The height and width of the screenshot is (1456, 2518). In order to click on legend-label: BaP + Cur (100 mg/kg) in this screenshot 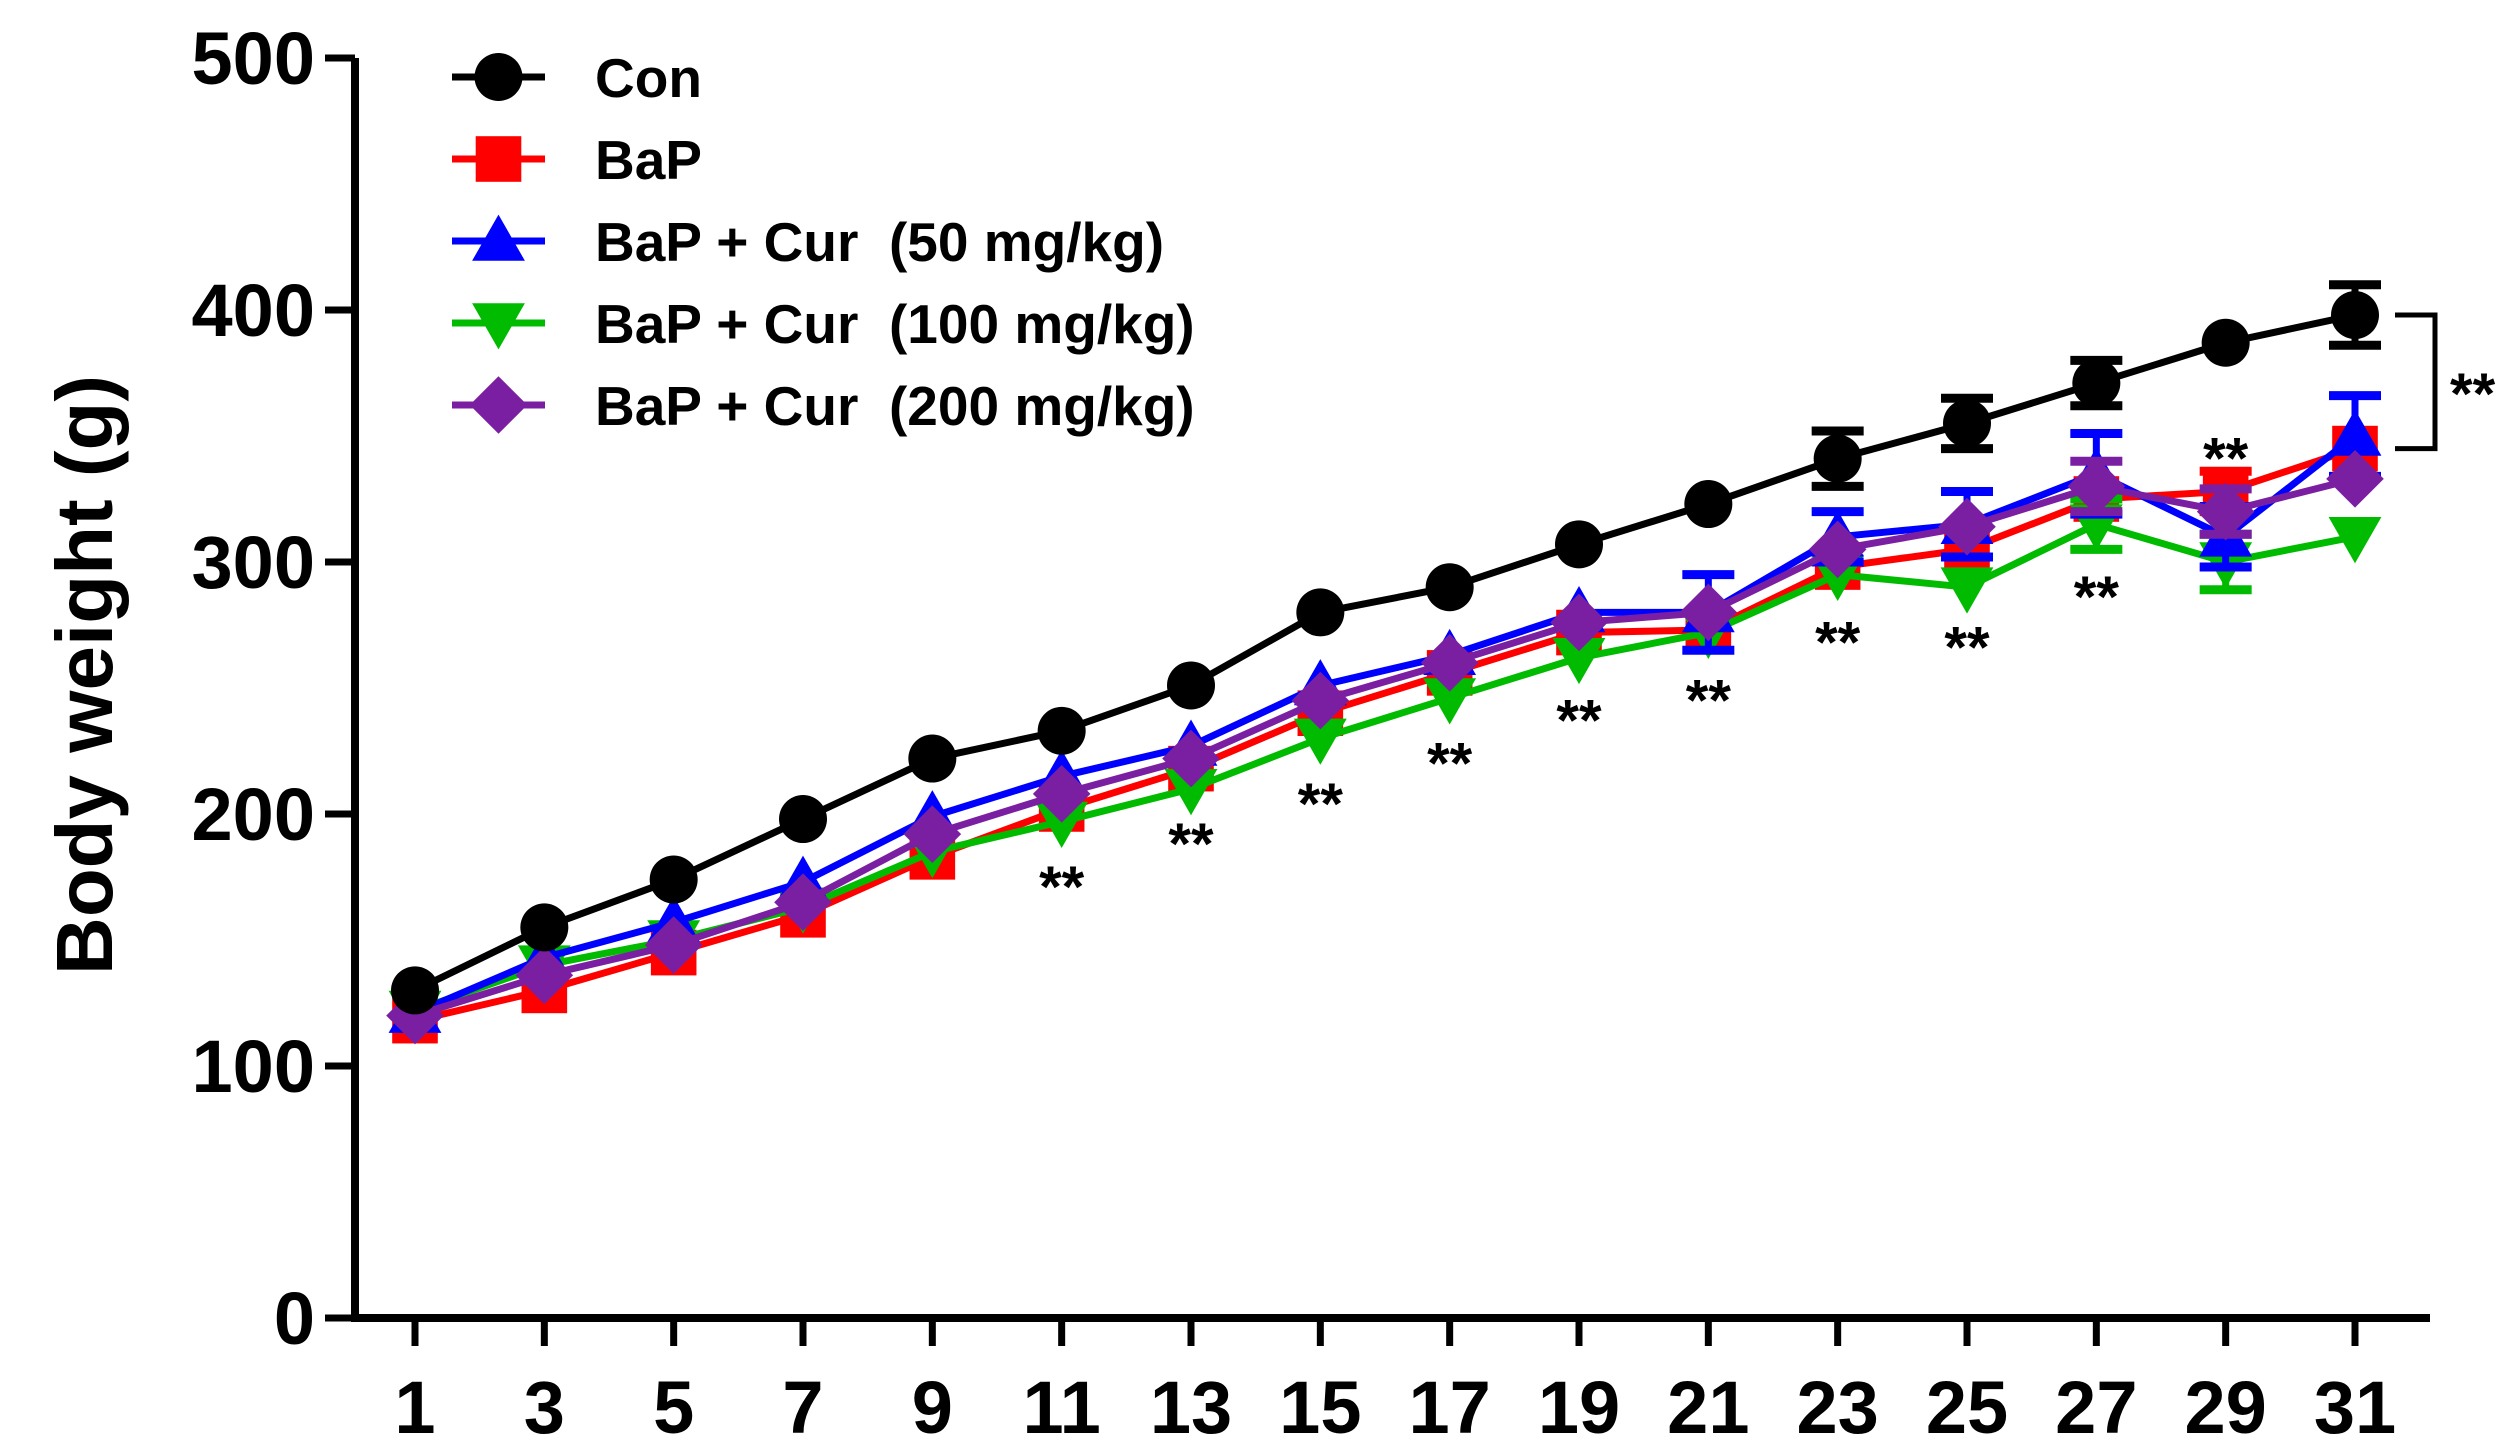, I will do `click(895, 324)`.